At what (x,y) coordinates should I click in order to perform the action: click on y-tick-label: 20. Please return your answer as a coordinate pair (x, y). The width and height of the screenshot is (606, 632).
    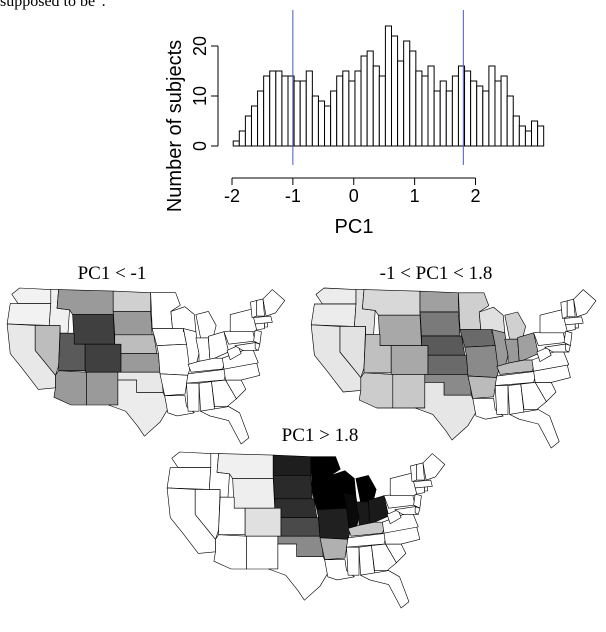
    Looking at the image, I should click on (200, 46).